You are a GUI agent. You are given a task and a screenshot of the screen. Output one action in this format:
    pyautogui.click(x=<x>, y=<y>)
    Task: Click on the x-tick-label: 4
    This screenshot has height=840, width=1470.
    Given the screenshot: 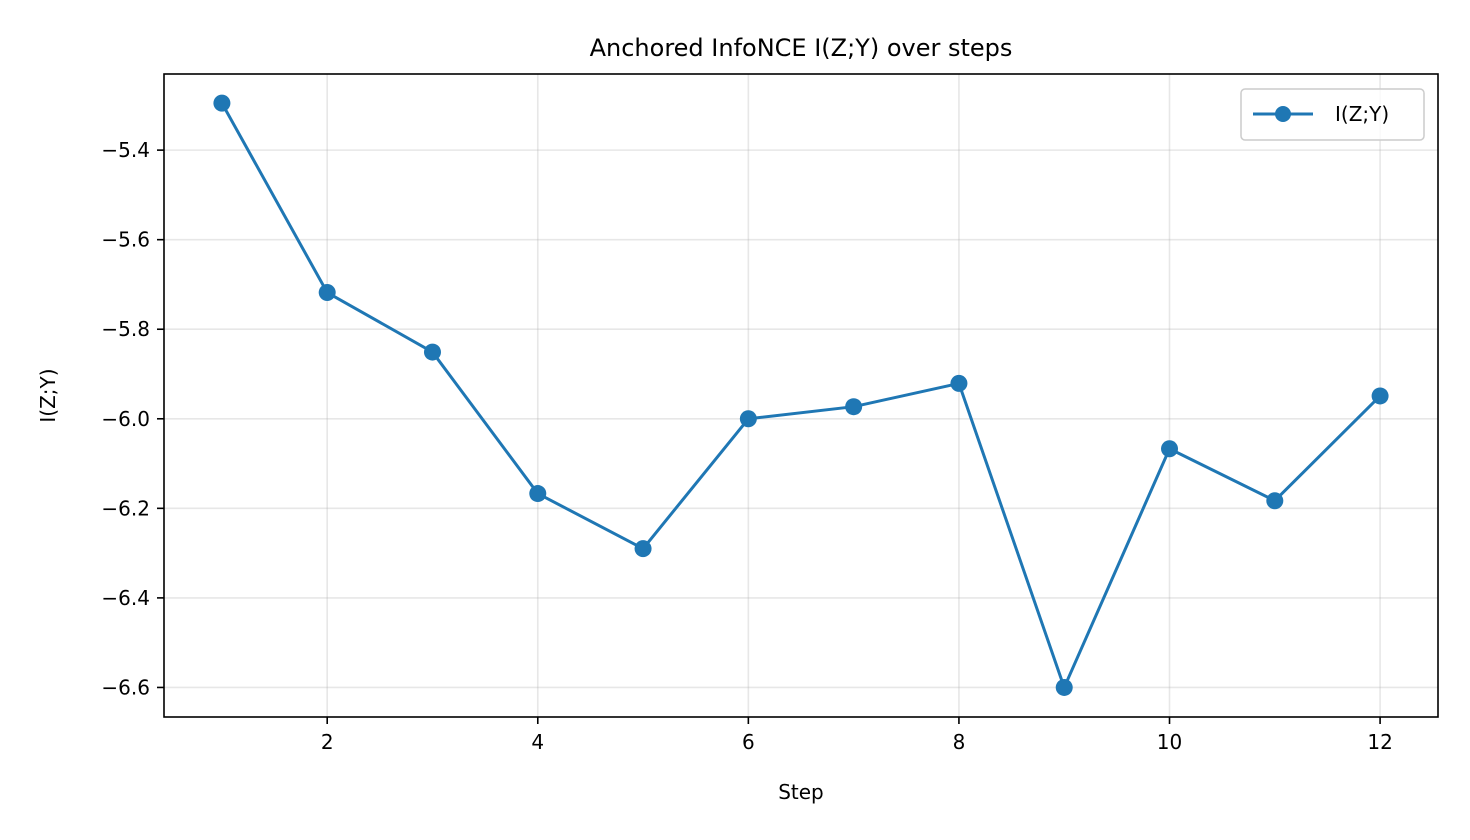 What is the action you would take?
    pyautogui.click(x=537, y=742)
    